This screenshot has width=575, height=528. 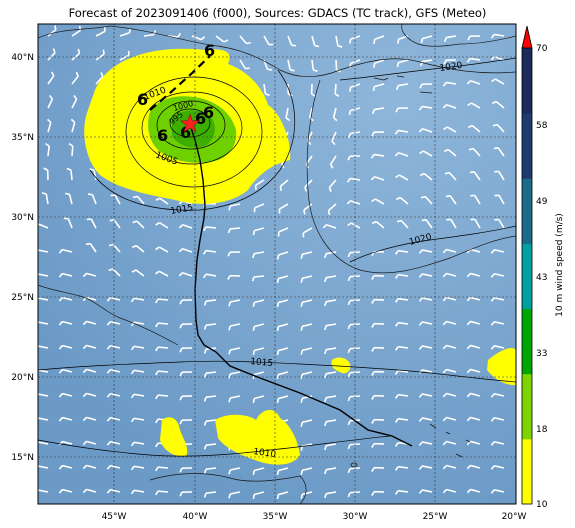 I want to click on island-small, so click(x=354, y=465).